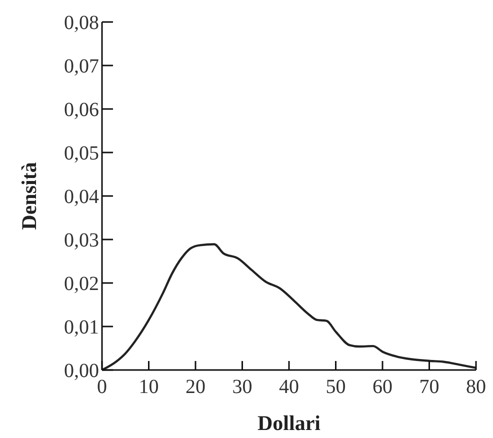  I want to click on x-tick-label: 20, so click(196, 387).